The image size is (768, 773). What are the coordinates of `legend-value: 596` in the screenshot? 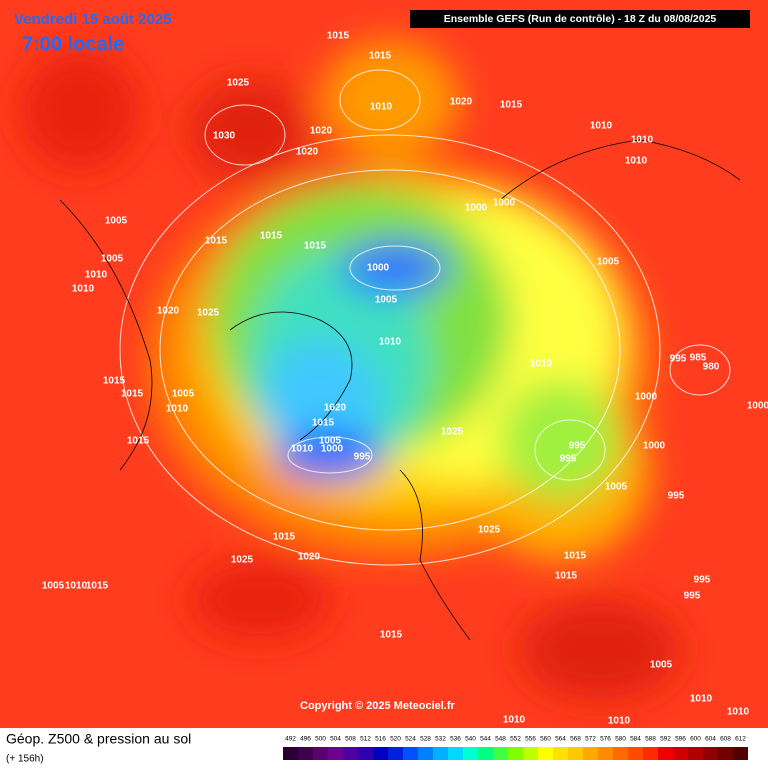 It's located at (680, 739).